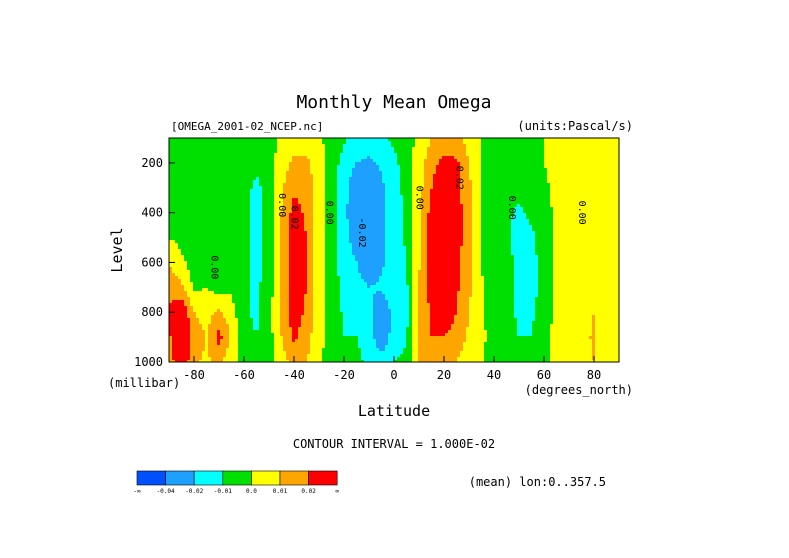 This screenshot has width=789, height=558. Describe the element at coordinates (194, 491) in the screenshot. I see `colorbar-label-2: -0.02` at that location.